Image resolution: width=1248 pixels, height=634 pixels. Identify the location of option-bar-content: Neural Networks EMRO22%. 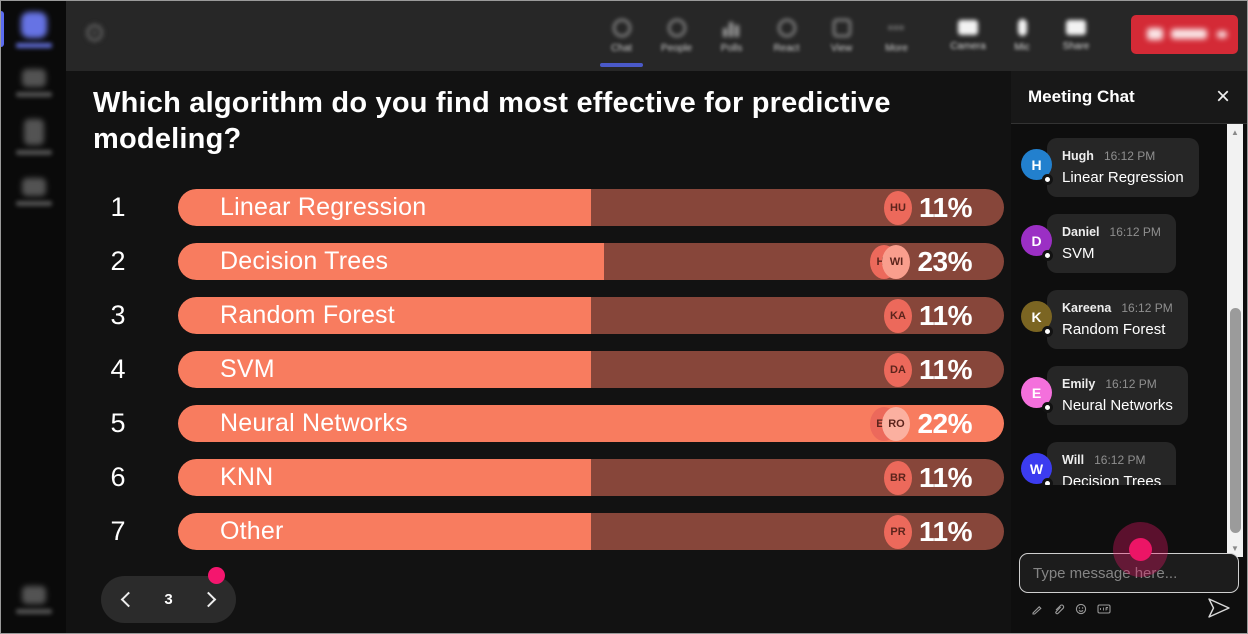
(591, 423).